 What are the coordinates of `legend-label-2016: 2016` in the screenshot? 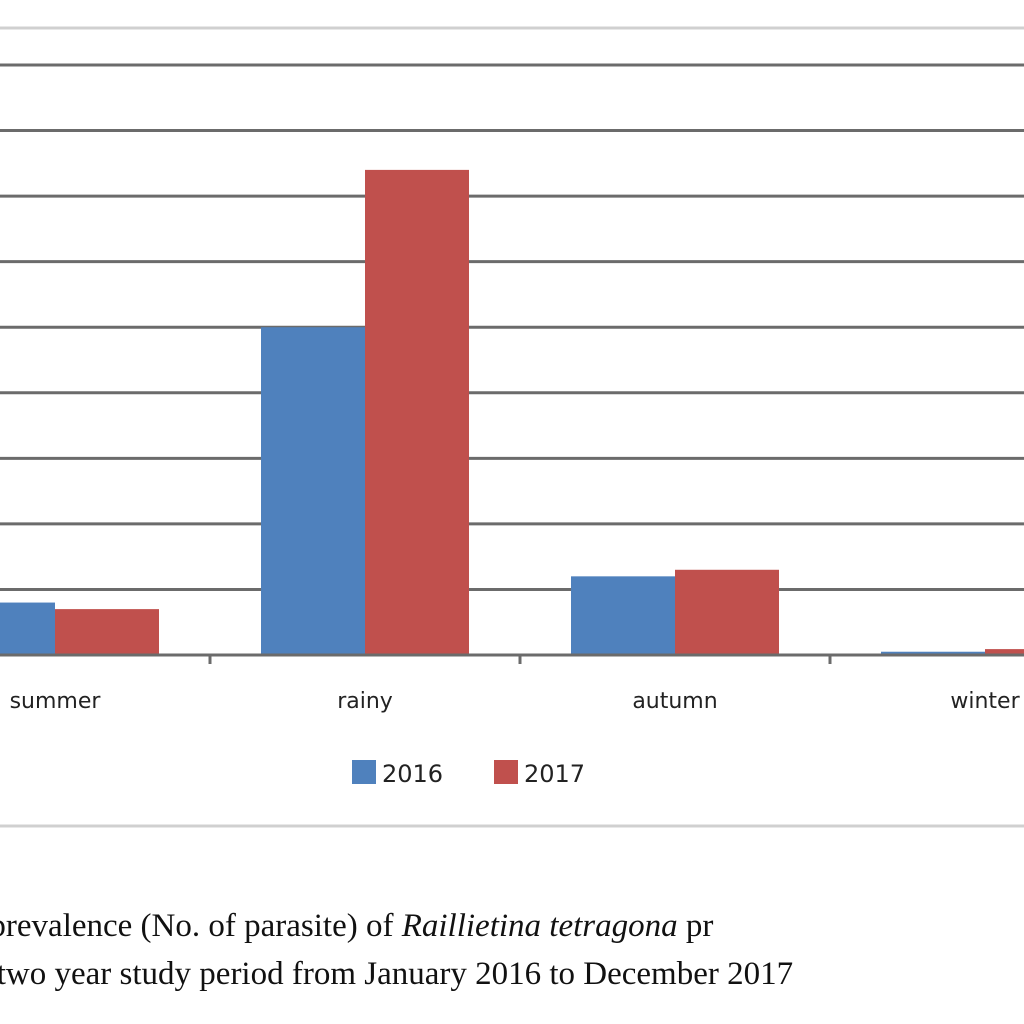 It's located at (412, 774).